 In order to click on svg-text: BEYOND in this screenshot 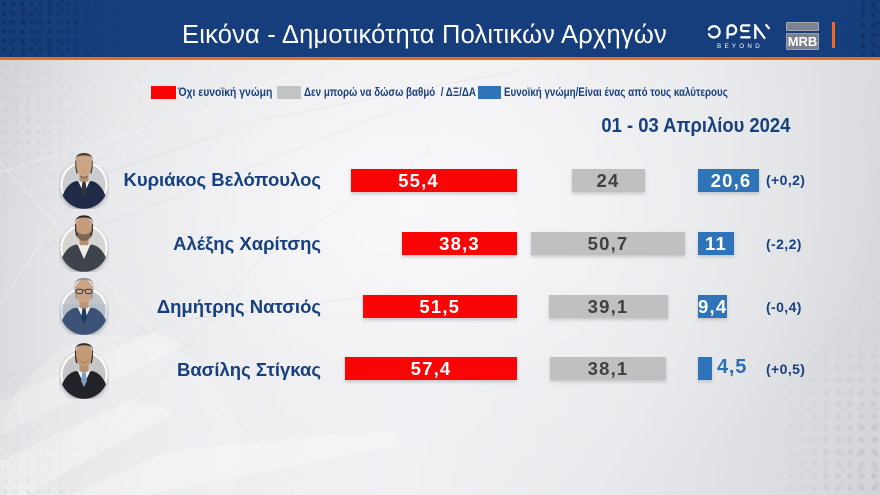, I will do `click(740, 46)`.